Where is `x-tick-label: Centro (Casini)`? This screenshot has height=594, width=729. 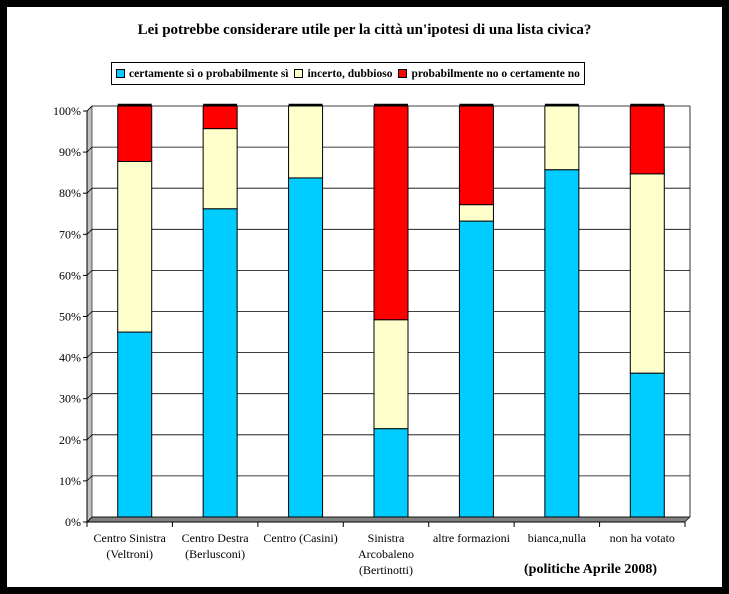
x-tick-label: Centro (Casini) is located at coordinates (300, 538).